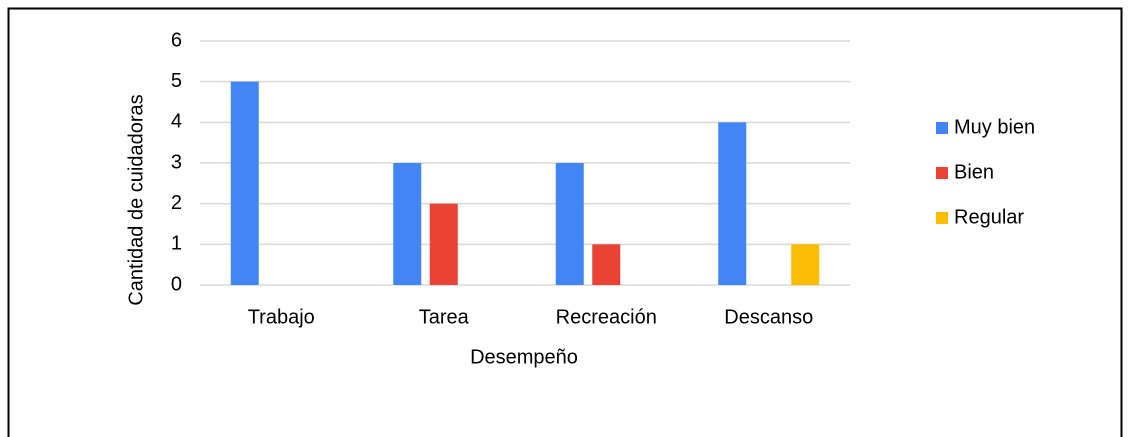 The height and width of the screenshot is (437, 1131). Describe the element at coordinates (176, 244) in the screenshot. I see `y-tick-label: 1` at that location.